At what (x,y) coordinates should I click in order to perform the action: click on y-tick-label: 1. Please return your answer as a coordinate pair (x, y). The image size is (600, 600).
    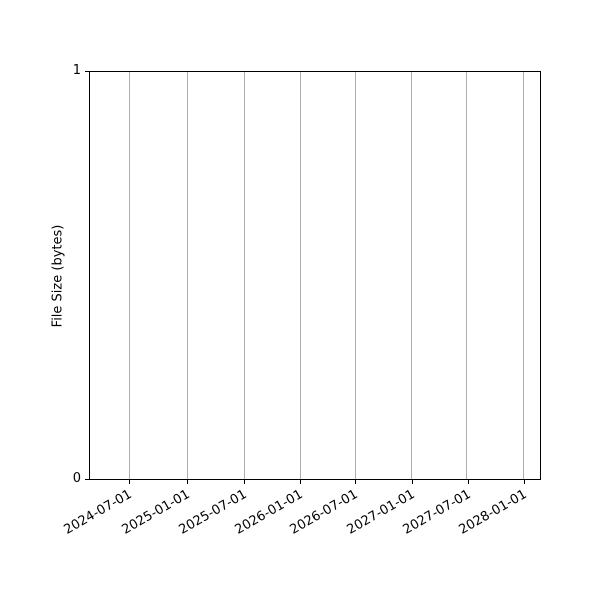
    Looking at the image, I should click on (76, 70).